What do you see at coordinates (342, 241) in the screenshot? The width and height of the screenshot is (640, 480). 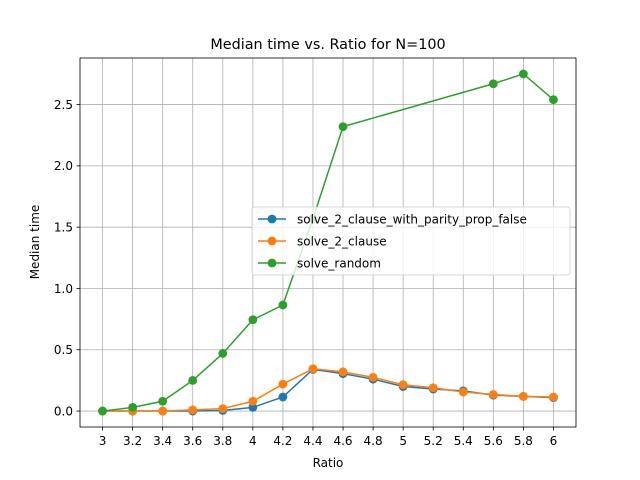 I see `legend-label: solve_2_clause` at bounding box center [342, 241].